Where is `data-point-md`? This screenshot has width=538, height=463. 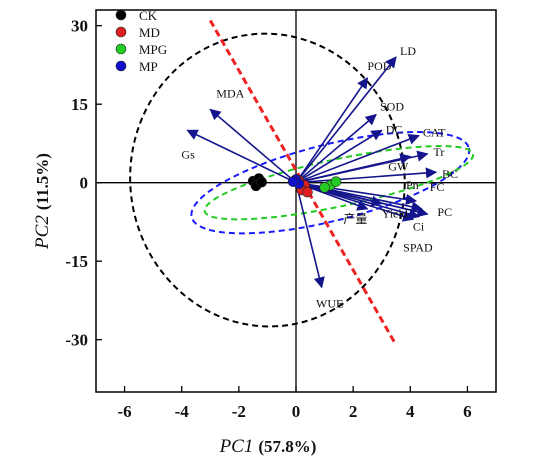
data-point-md is located at coordinates (307, 192).